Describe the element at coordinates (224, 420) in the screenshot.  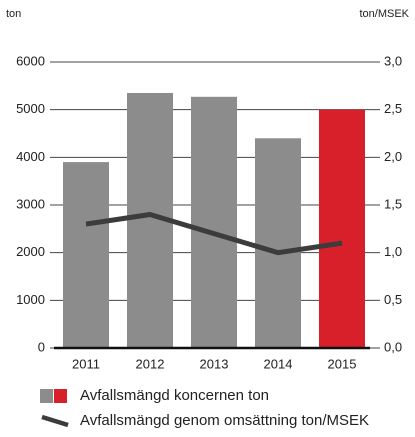
I see `legend-label: Avfallsmängd genom omsättning ton/MSEK` at that location.